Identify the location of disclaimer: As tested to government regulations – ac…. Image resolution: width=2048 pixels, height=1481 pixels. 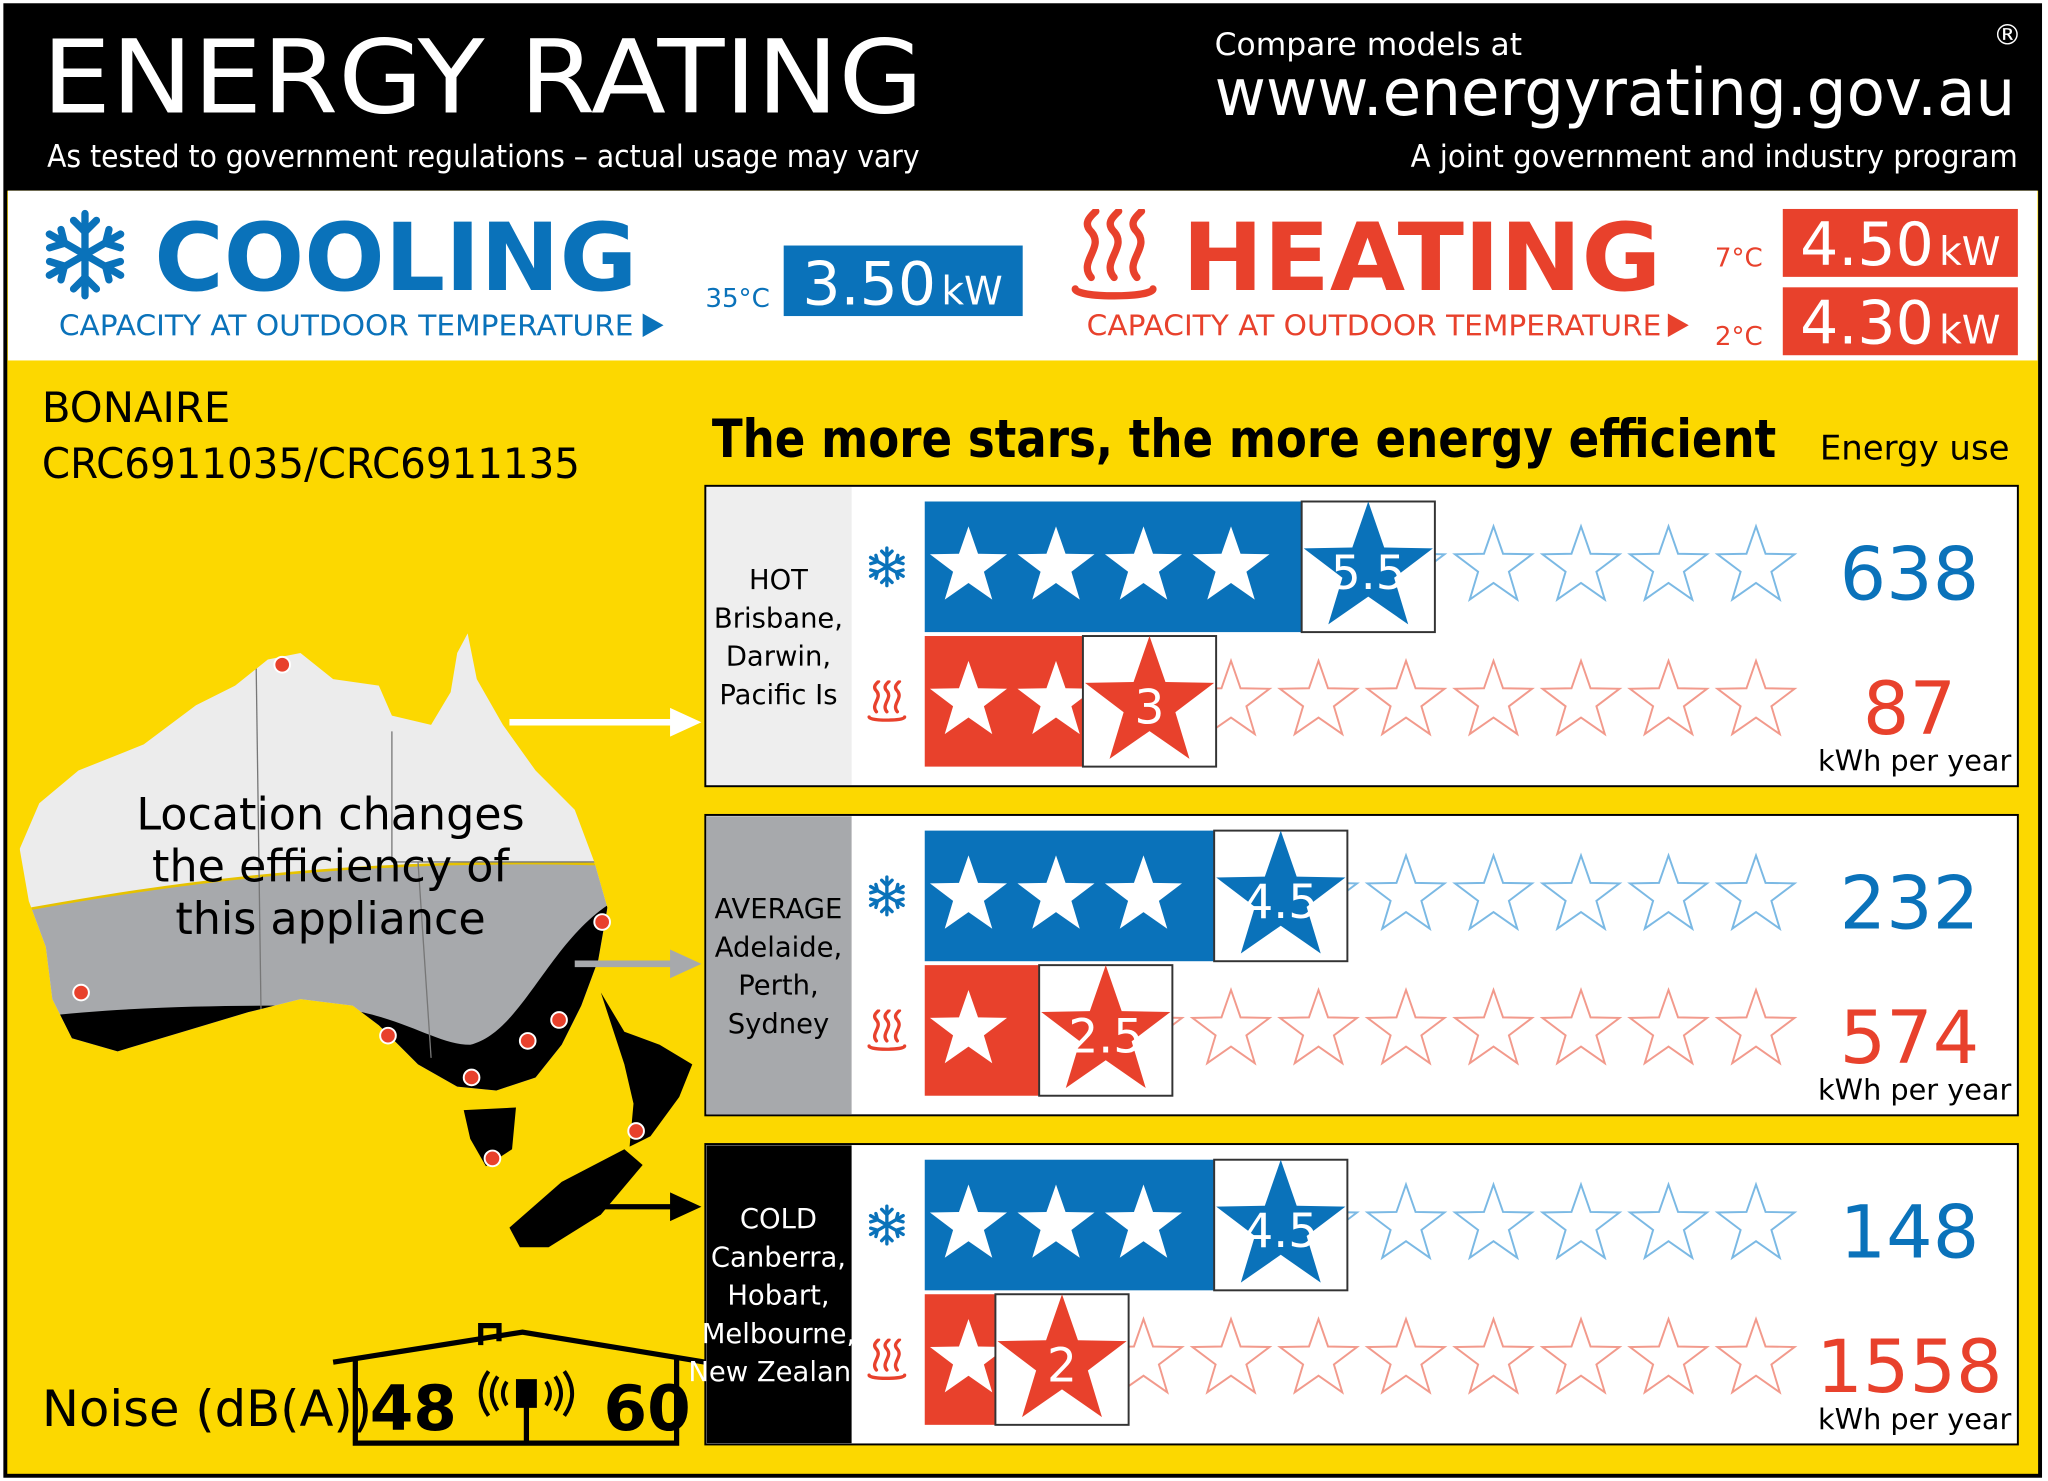
(483, 157).